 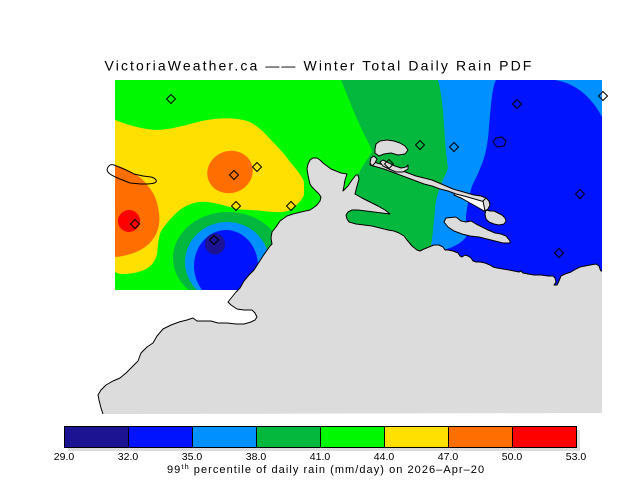 What do you see at coordinates (384, 457) in the screenshot?
I see `svg-text: 44.0` at bounding box center [384, 457].